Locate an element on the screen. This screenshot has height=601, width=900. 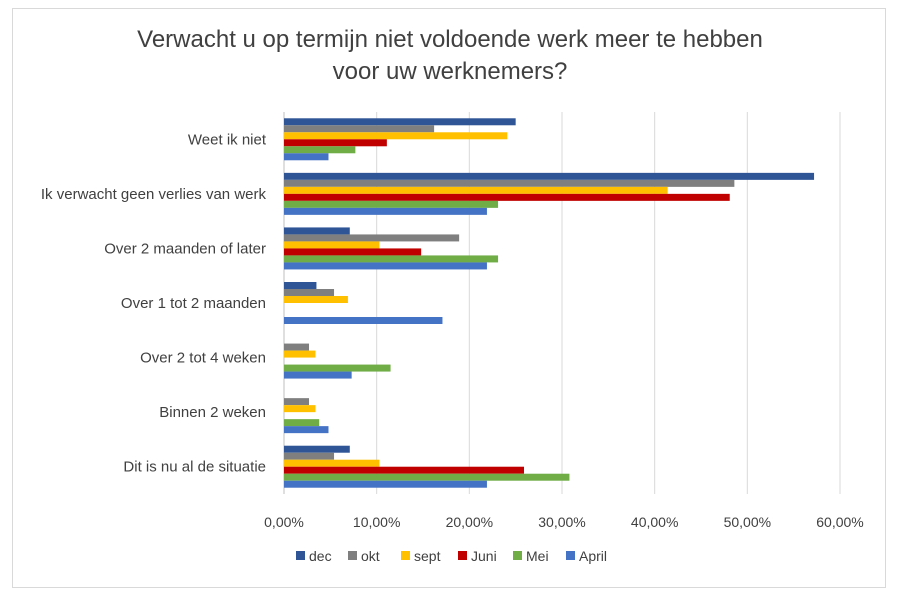
legend-swatch-juni is located at coordinates (462, 555).